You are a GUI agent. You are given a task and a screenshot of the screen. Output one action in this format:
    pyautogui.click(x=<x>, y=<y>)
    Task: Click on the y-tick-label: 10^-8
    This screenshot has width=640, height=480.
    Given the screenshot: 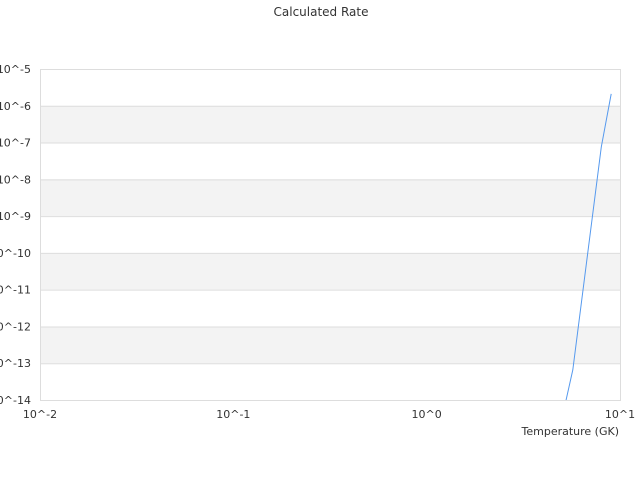 What is the action you would take?
    pyautogui.click(x=15, y=179)
    